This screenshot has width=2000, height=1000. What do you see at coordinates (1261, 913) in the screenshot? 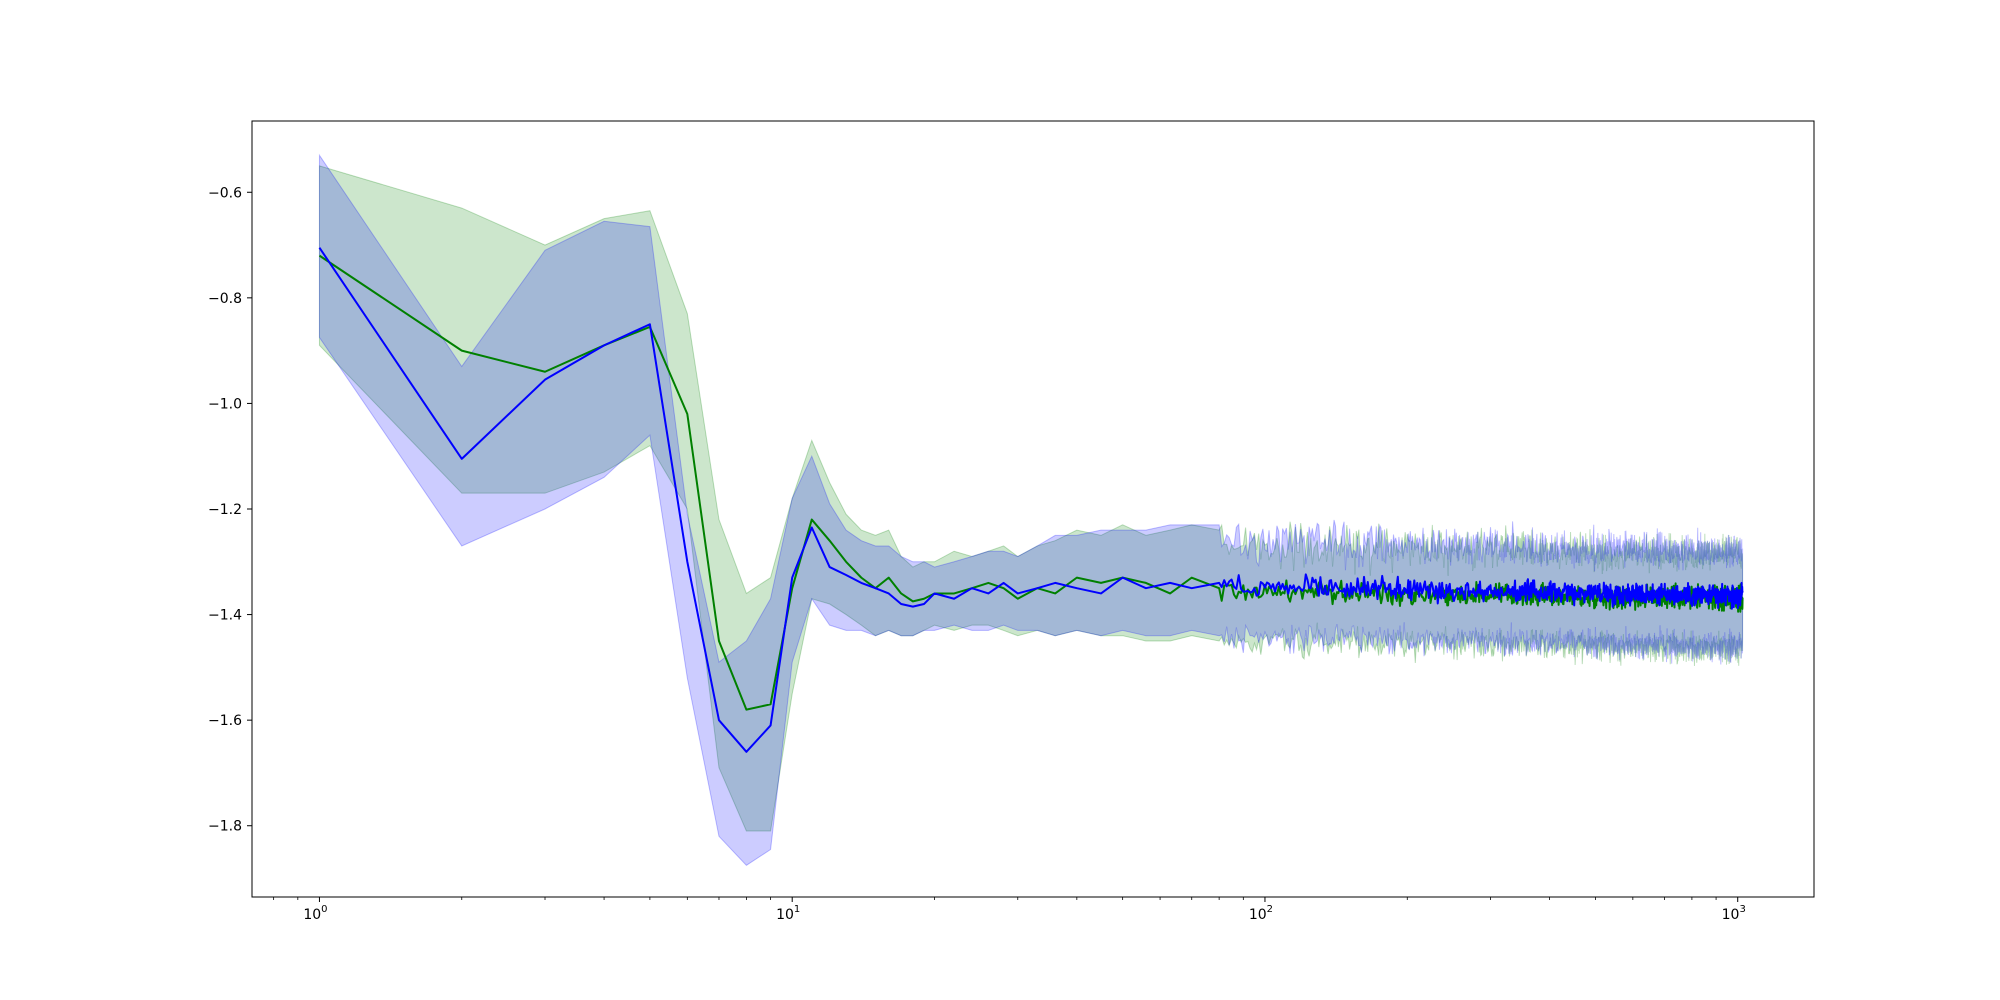
I see `x-tick-label: 10²` at bounding box center [1261, 913].